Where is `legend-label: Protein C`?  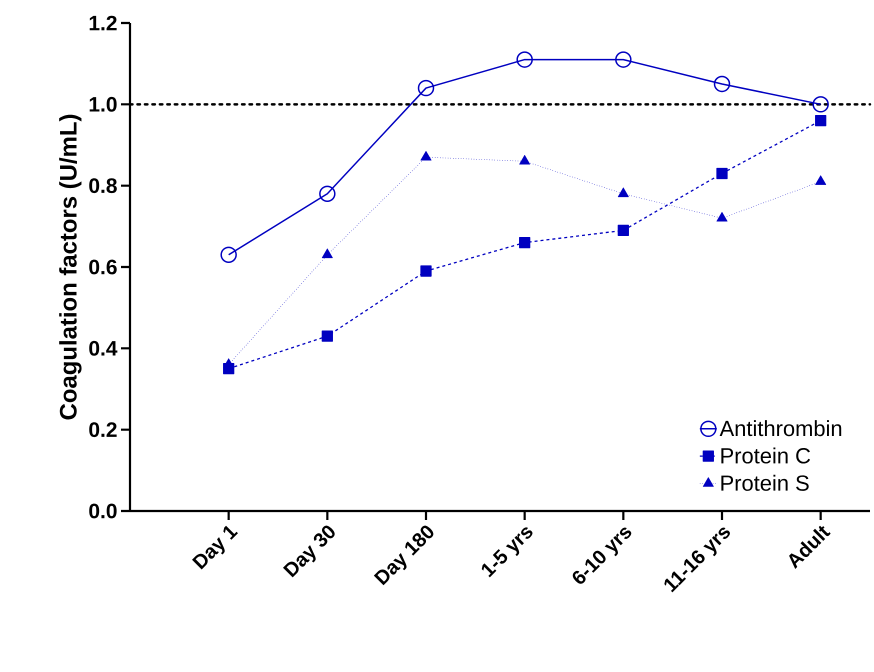 legend-label: Protein C is located at coordinates (765, 455).